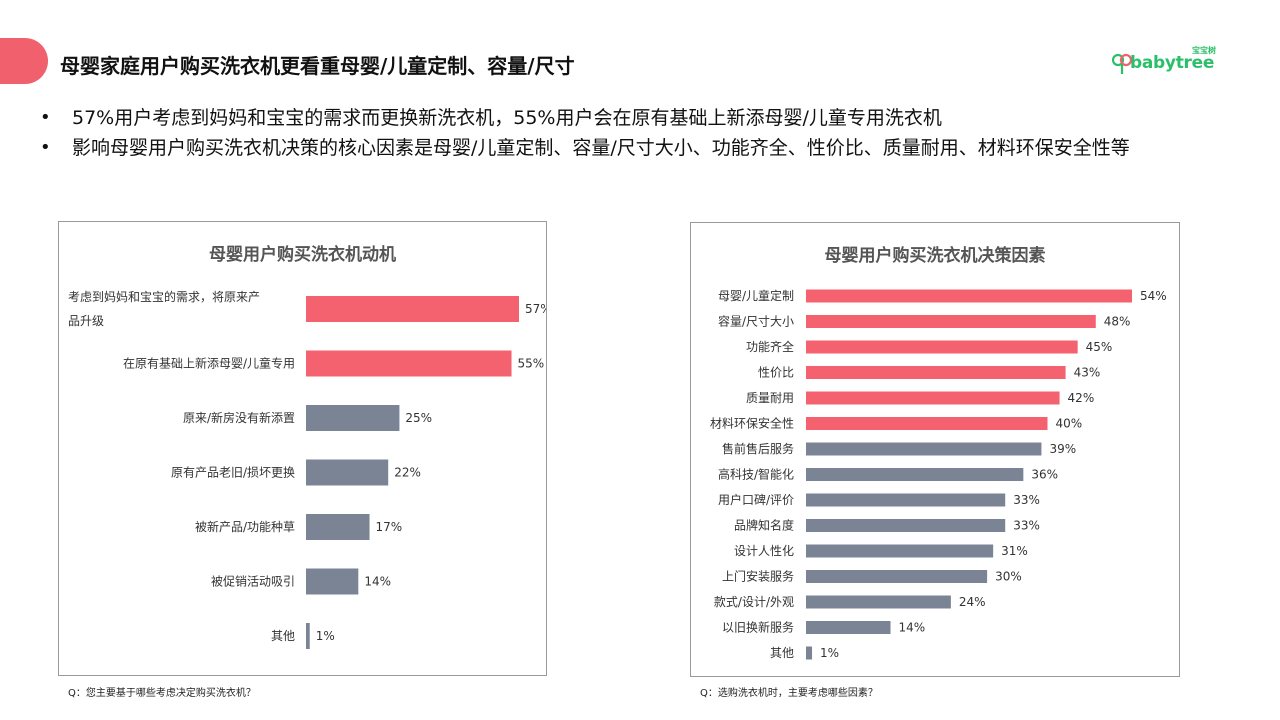 The width and height of the screenshot is (1280, 720). What do you see at coordinates (317, 66) in the screenshot?
I see `slide-title: 母婴家庭用户购买洗衣机更看重母婴/儿童定制、容量/尺寸` at bounding box center [317, 66].